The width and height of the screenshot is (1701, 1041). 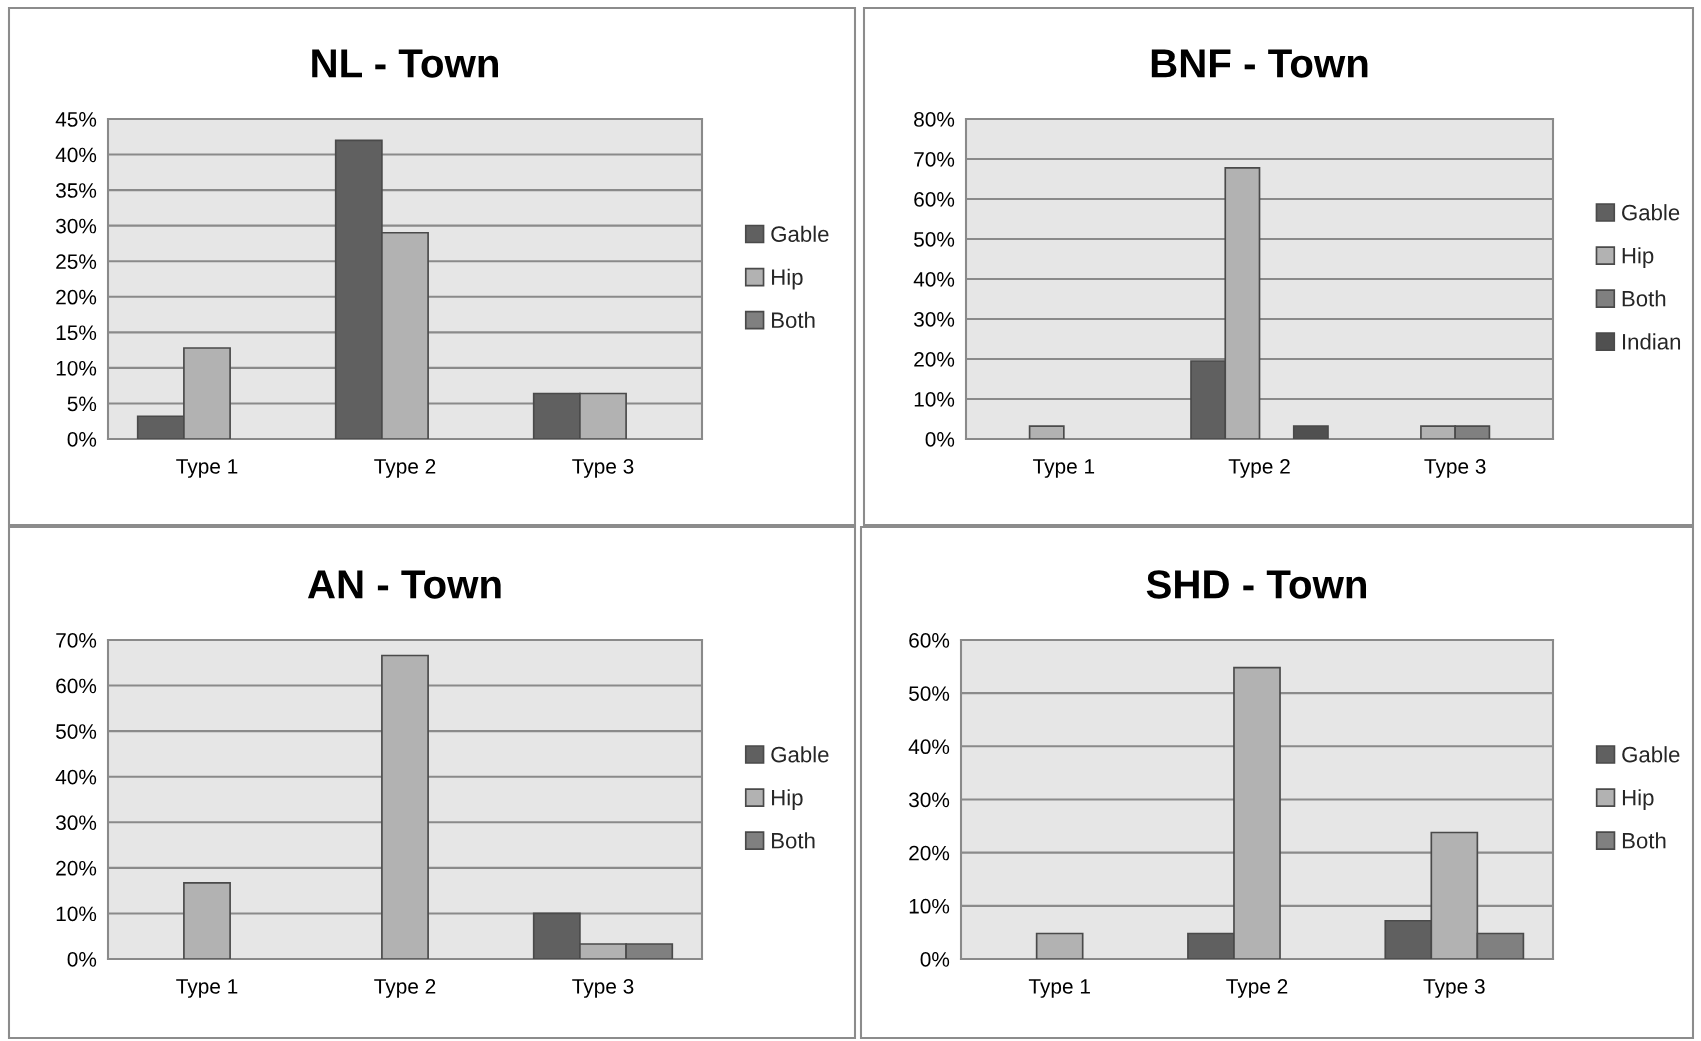 What do you see at coordinates (934, 119) in the screenshot?
I see `y-tick-label: 80%` at bounding box center [934, 119].